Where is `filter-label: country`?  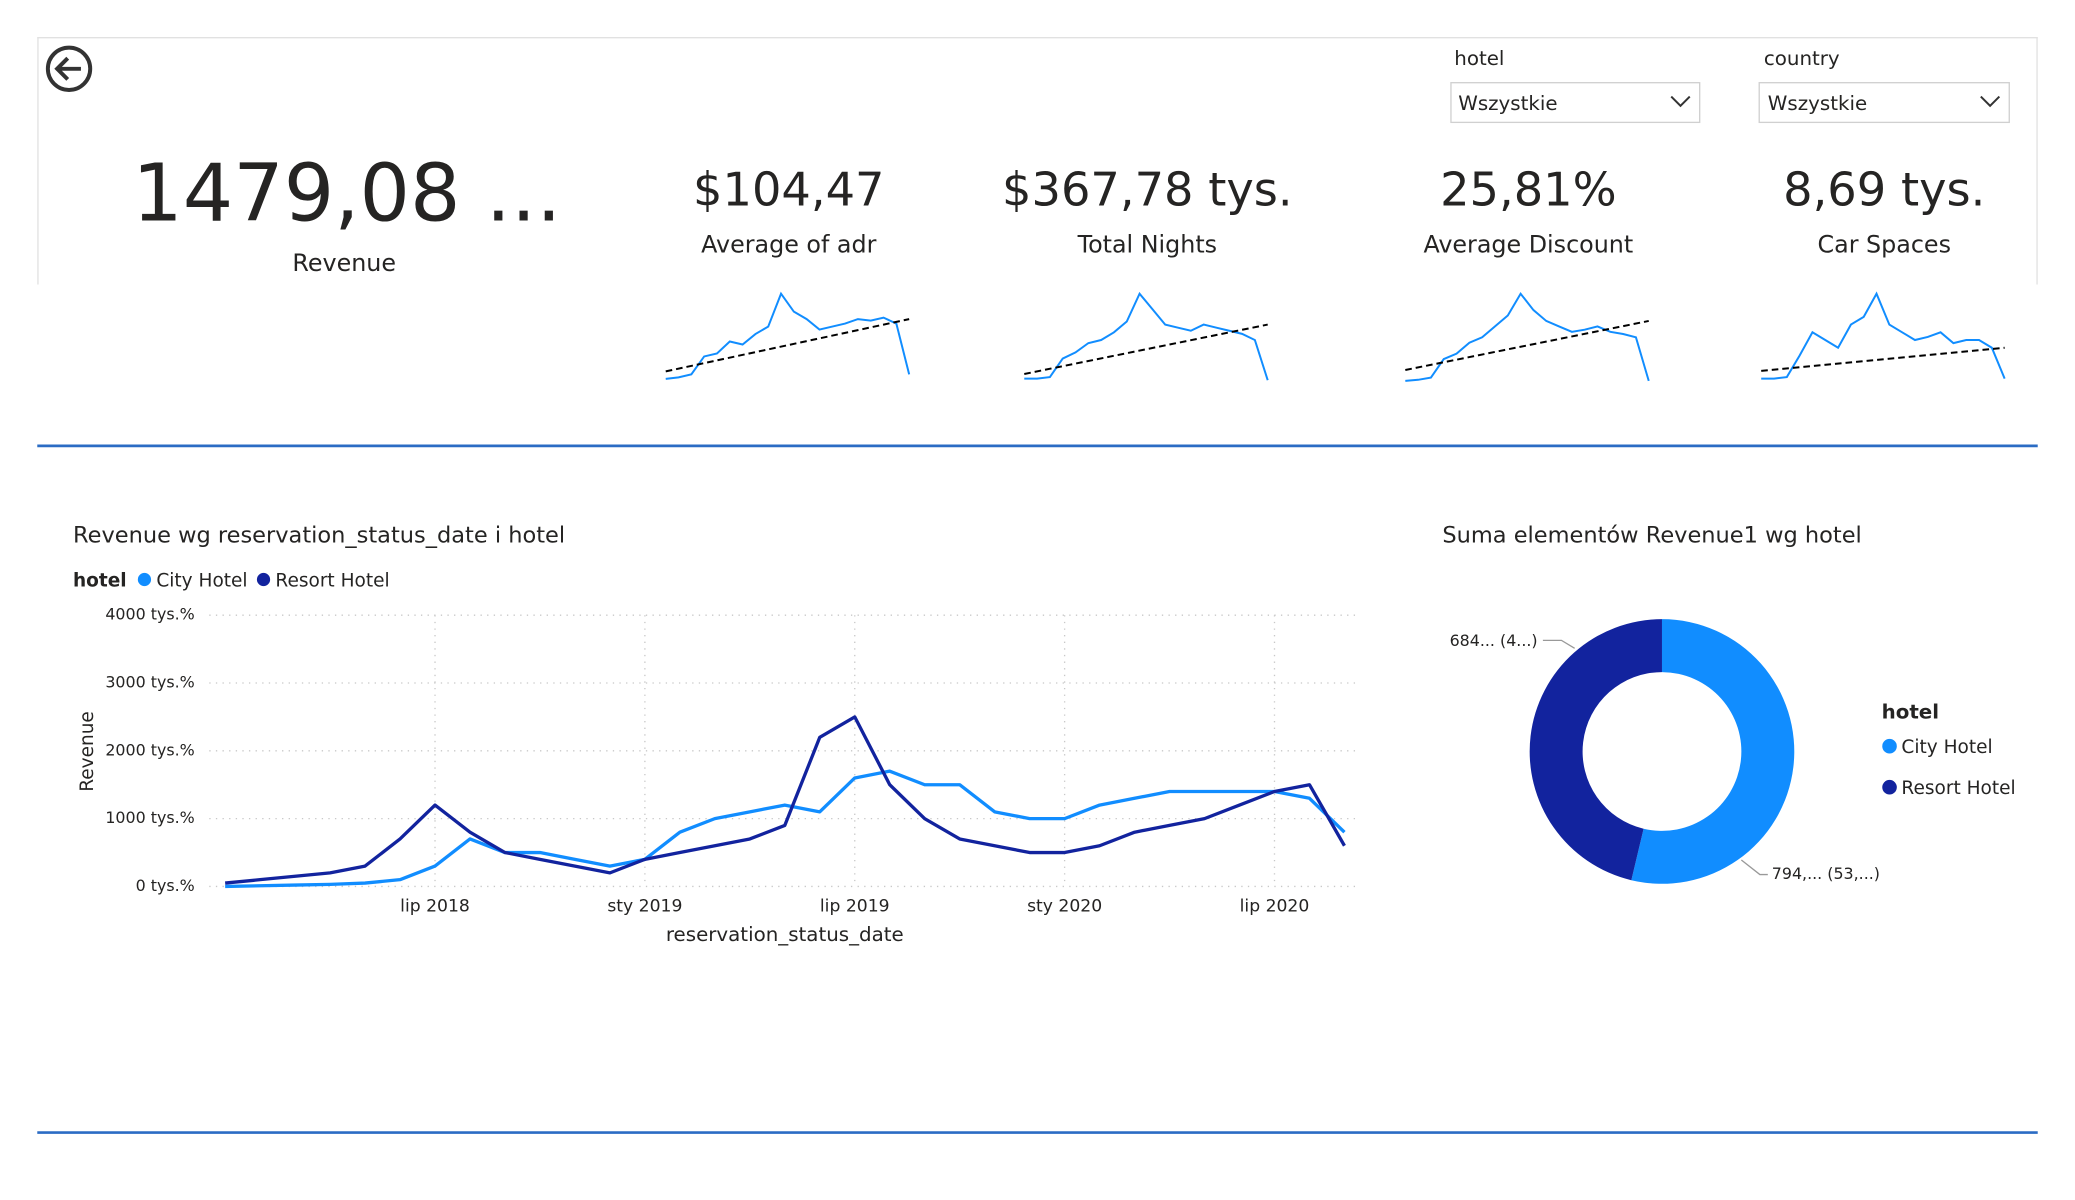 filter-label: country is located at coordinates (1802, 58).